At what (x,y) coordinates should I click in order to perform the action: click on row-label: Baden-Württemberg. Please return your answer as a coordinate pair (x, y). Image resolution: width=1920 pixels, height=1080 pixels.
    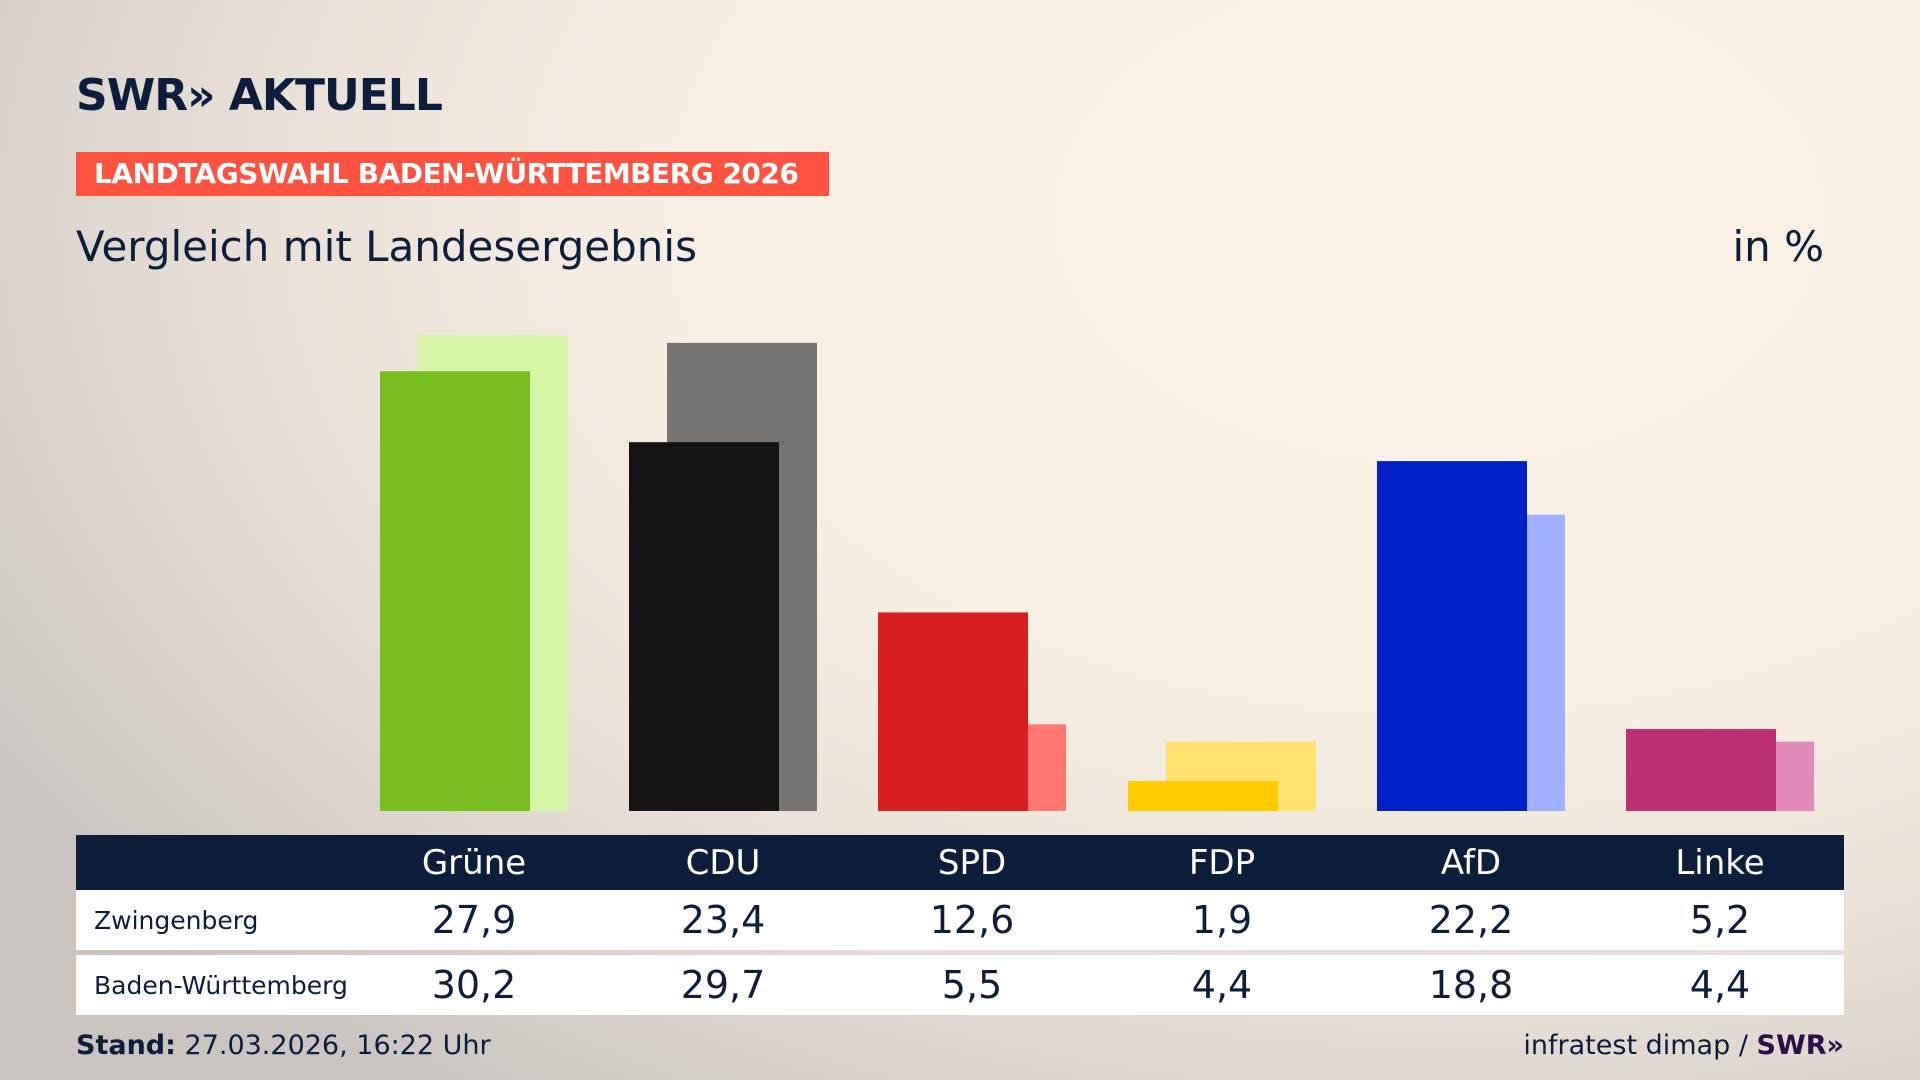
    Looking at the image, I should click on (221, 985).